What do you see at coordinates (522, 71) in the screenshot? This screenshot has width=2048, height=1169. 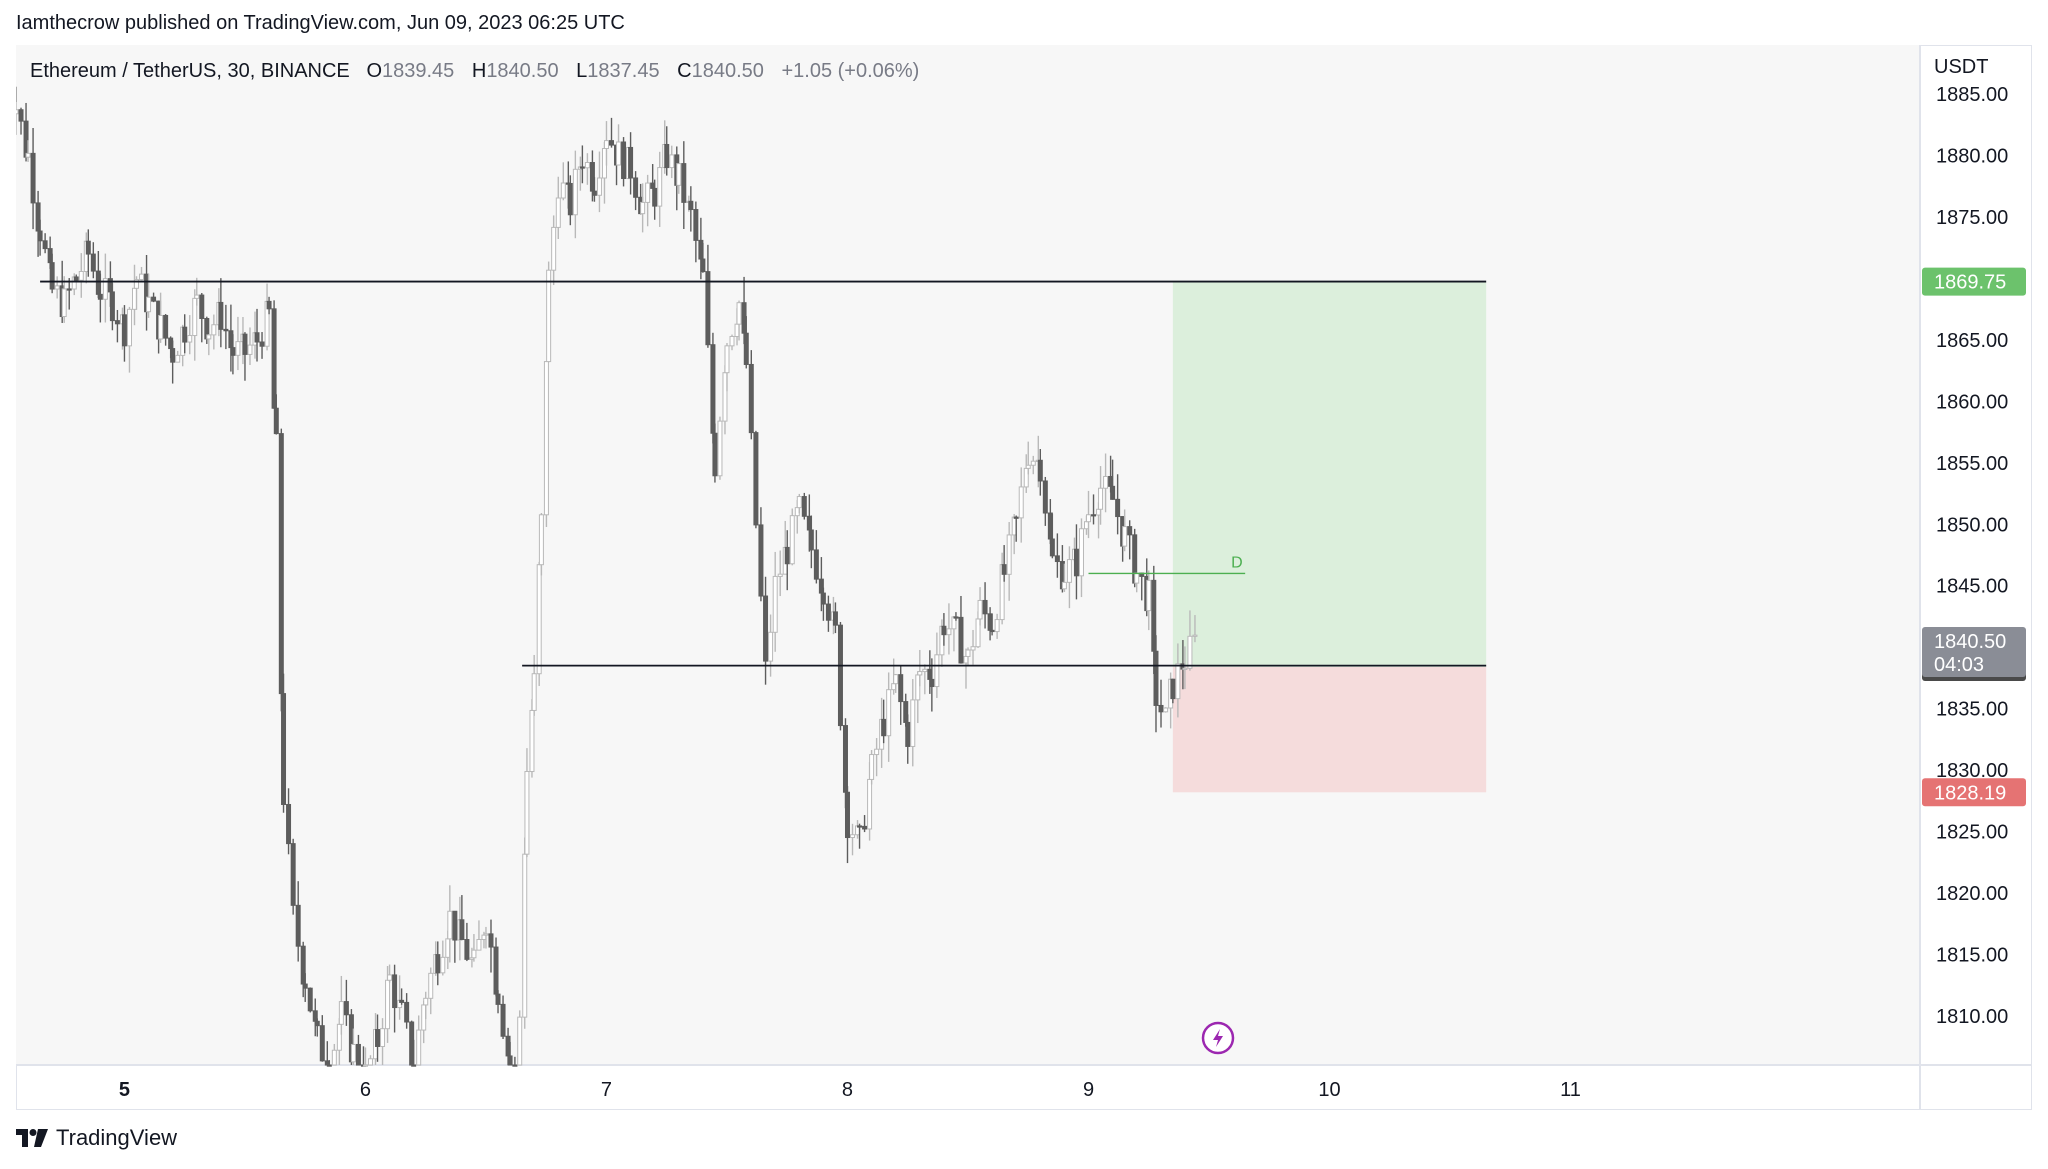 I see `high-value: 1840.50` at bounding box center [522, 71].